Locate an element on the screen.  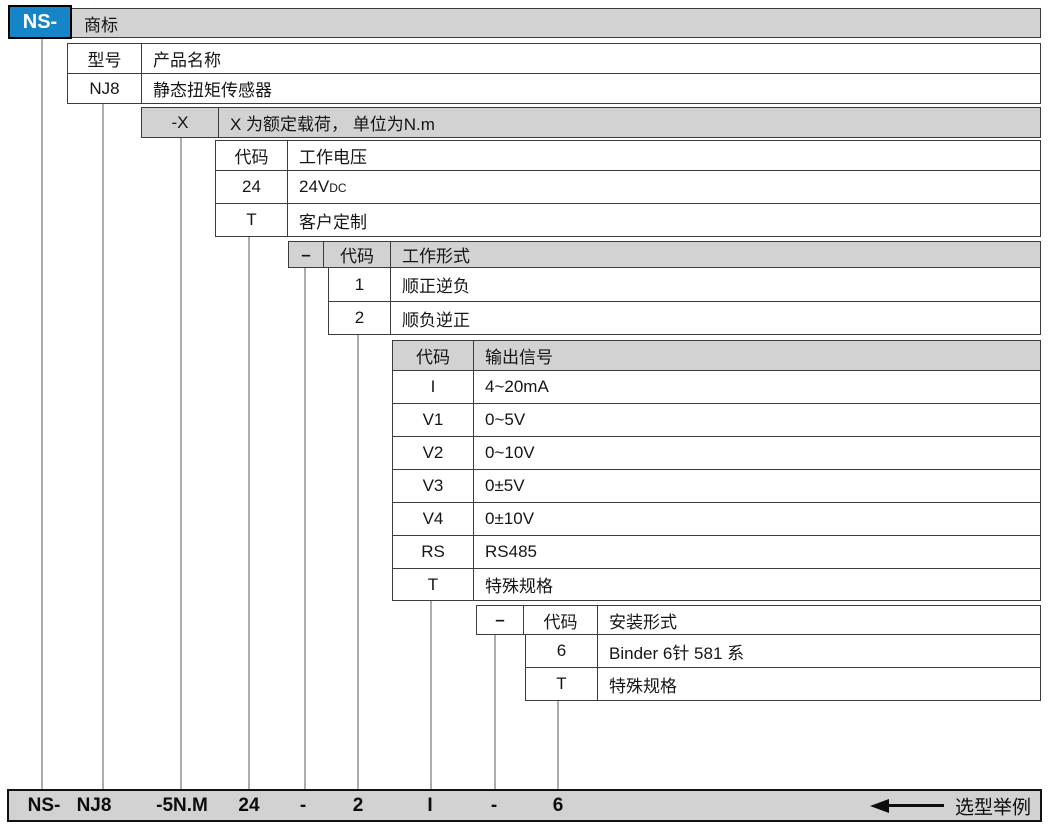
model-header-code: 型号 is located at coordinates (105, 59).